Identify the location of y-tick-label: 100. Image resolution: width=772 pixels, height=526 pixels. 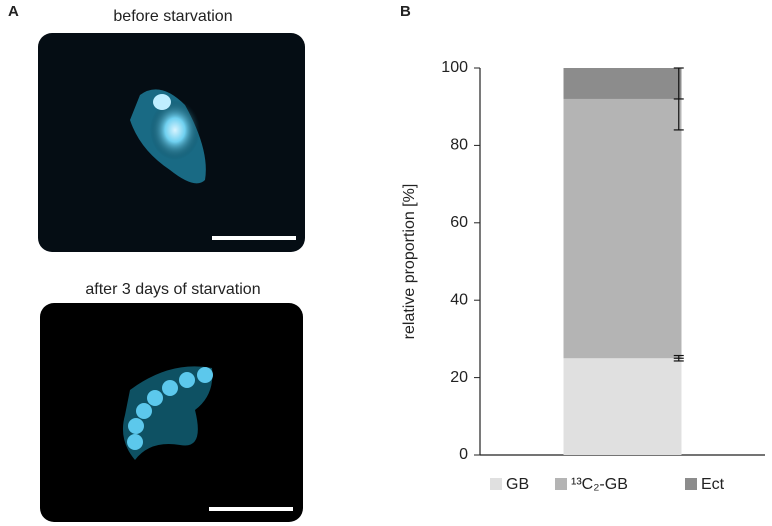
(454, 67).